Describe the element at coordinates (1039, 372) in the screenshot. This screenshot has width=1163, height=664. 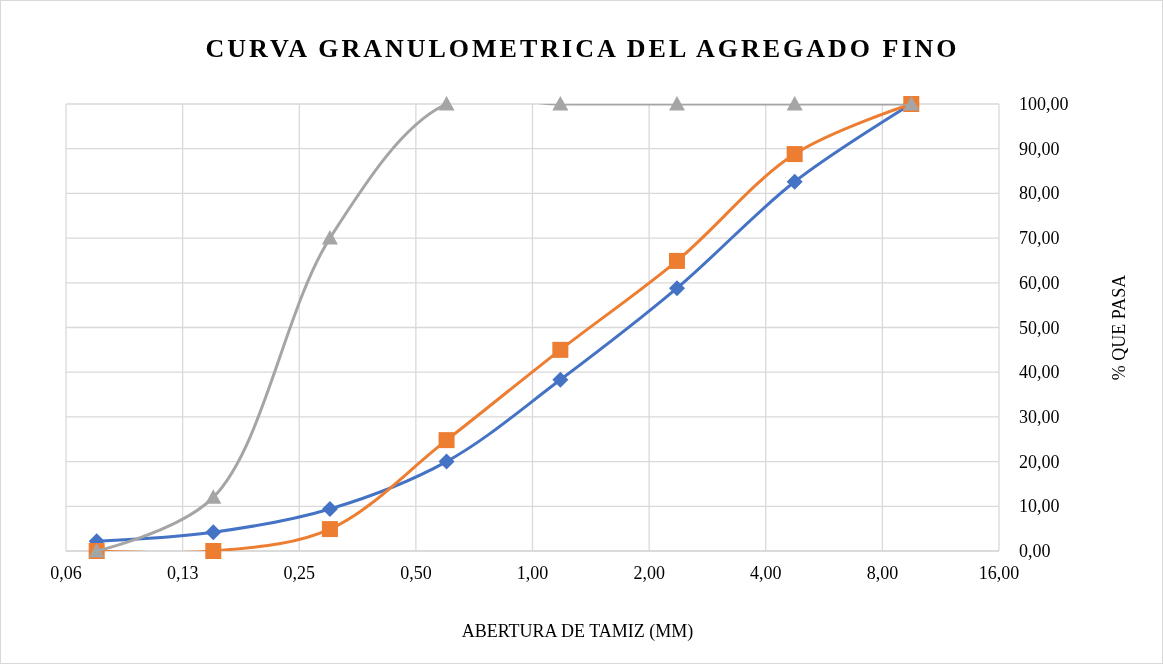
I see `y-tick-label: 40,00` at that location.